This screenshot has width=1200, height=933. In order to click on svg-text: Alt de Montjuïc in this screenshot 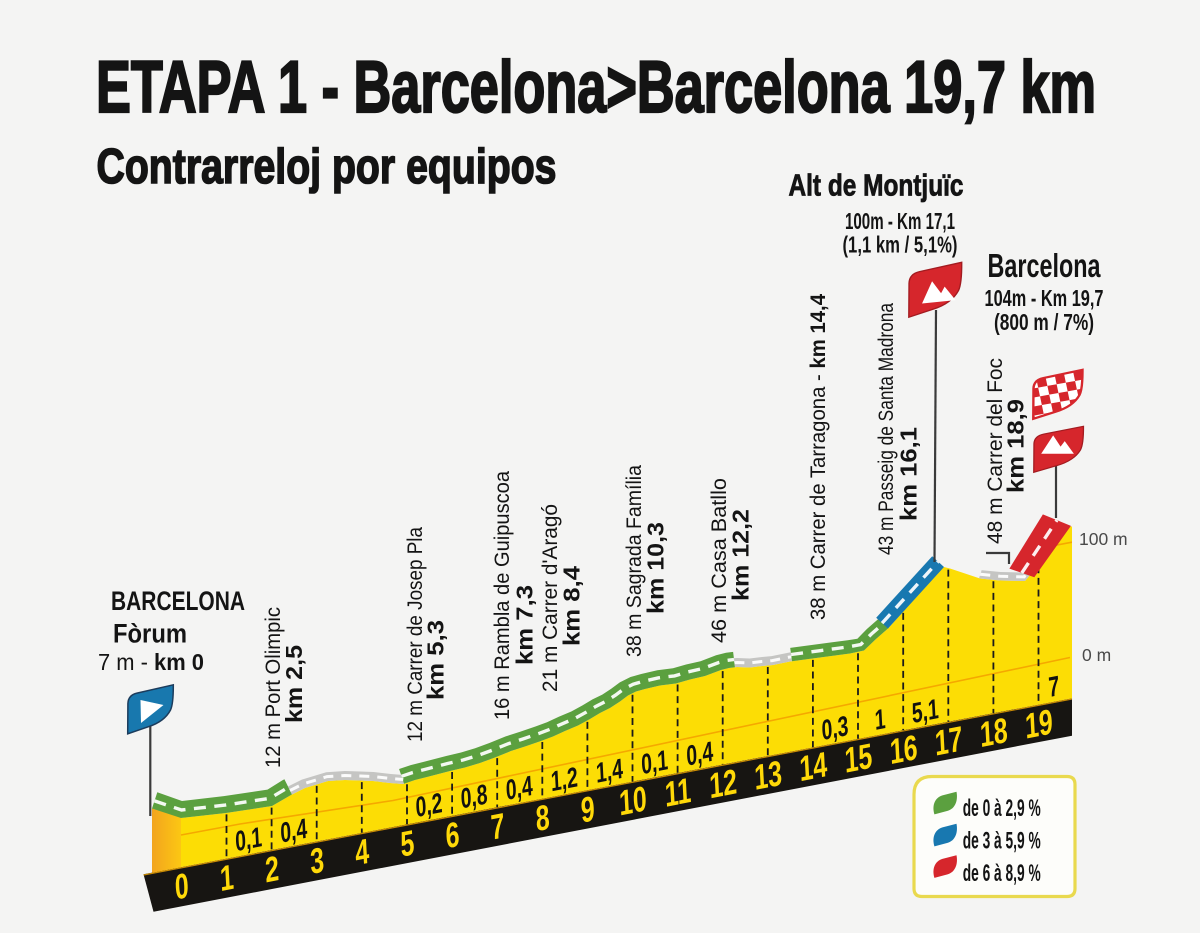, I will do `click(876, 185)`.